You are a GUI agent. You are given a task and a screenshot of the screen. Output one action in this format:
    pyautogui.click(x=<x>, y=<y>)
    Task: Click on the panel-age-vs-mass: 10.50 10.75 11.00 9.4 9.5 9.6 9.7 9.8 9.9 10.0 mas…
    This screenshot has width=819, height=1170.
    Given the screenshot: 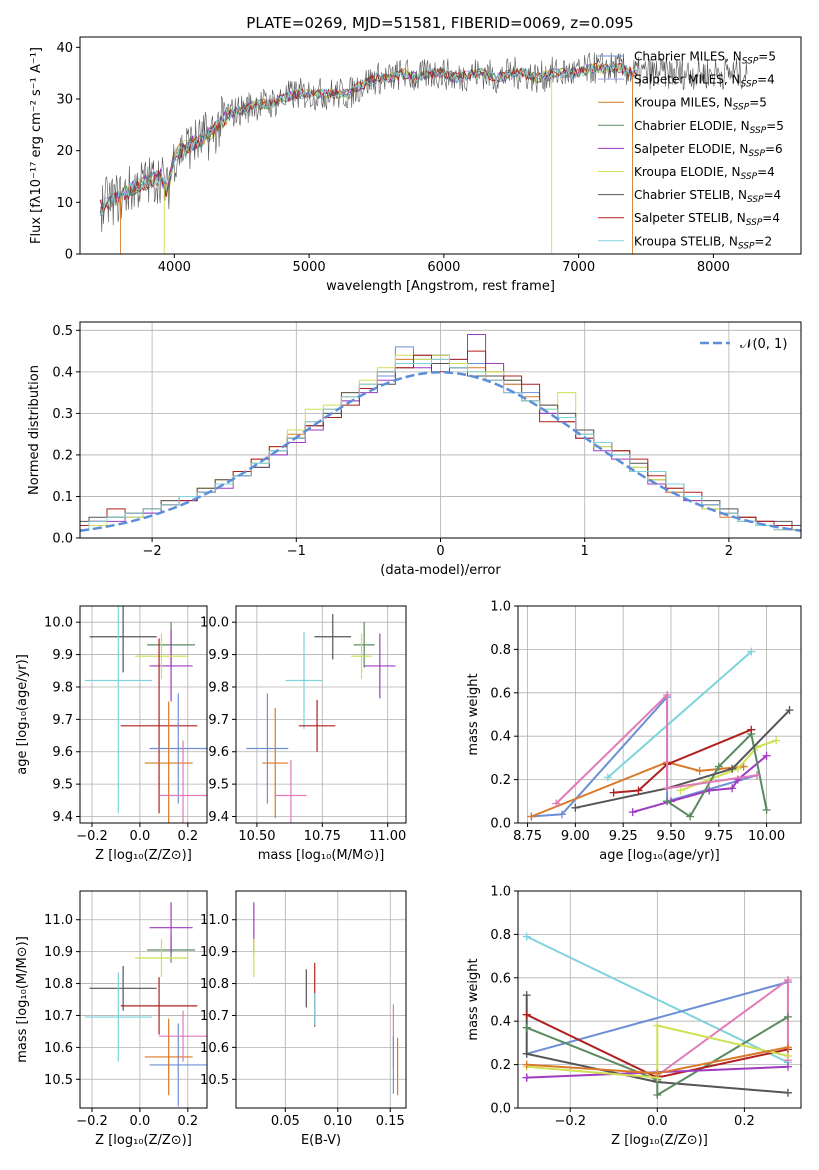 What is the action you would take?
    pyautogui.click(x=303, y=734)
    